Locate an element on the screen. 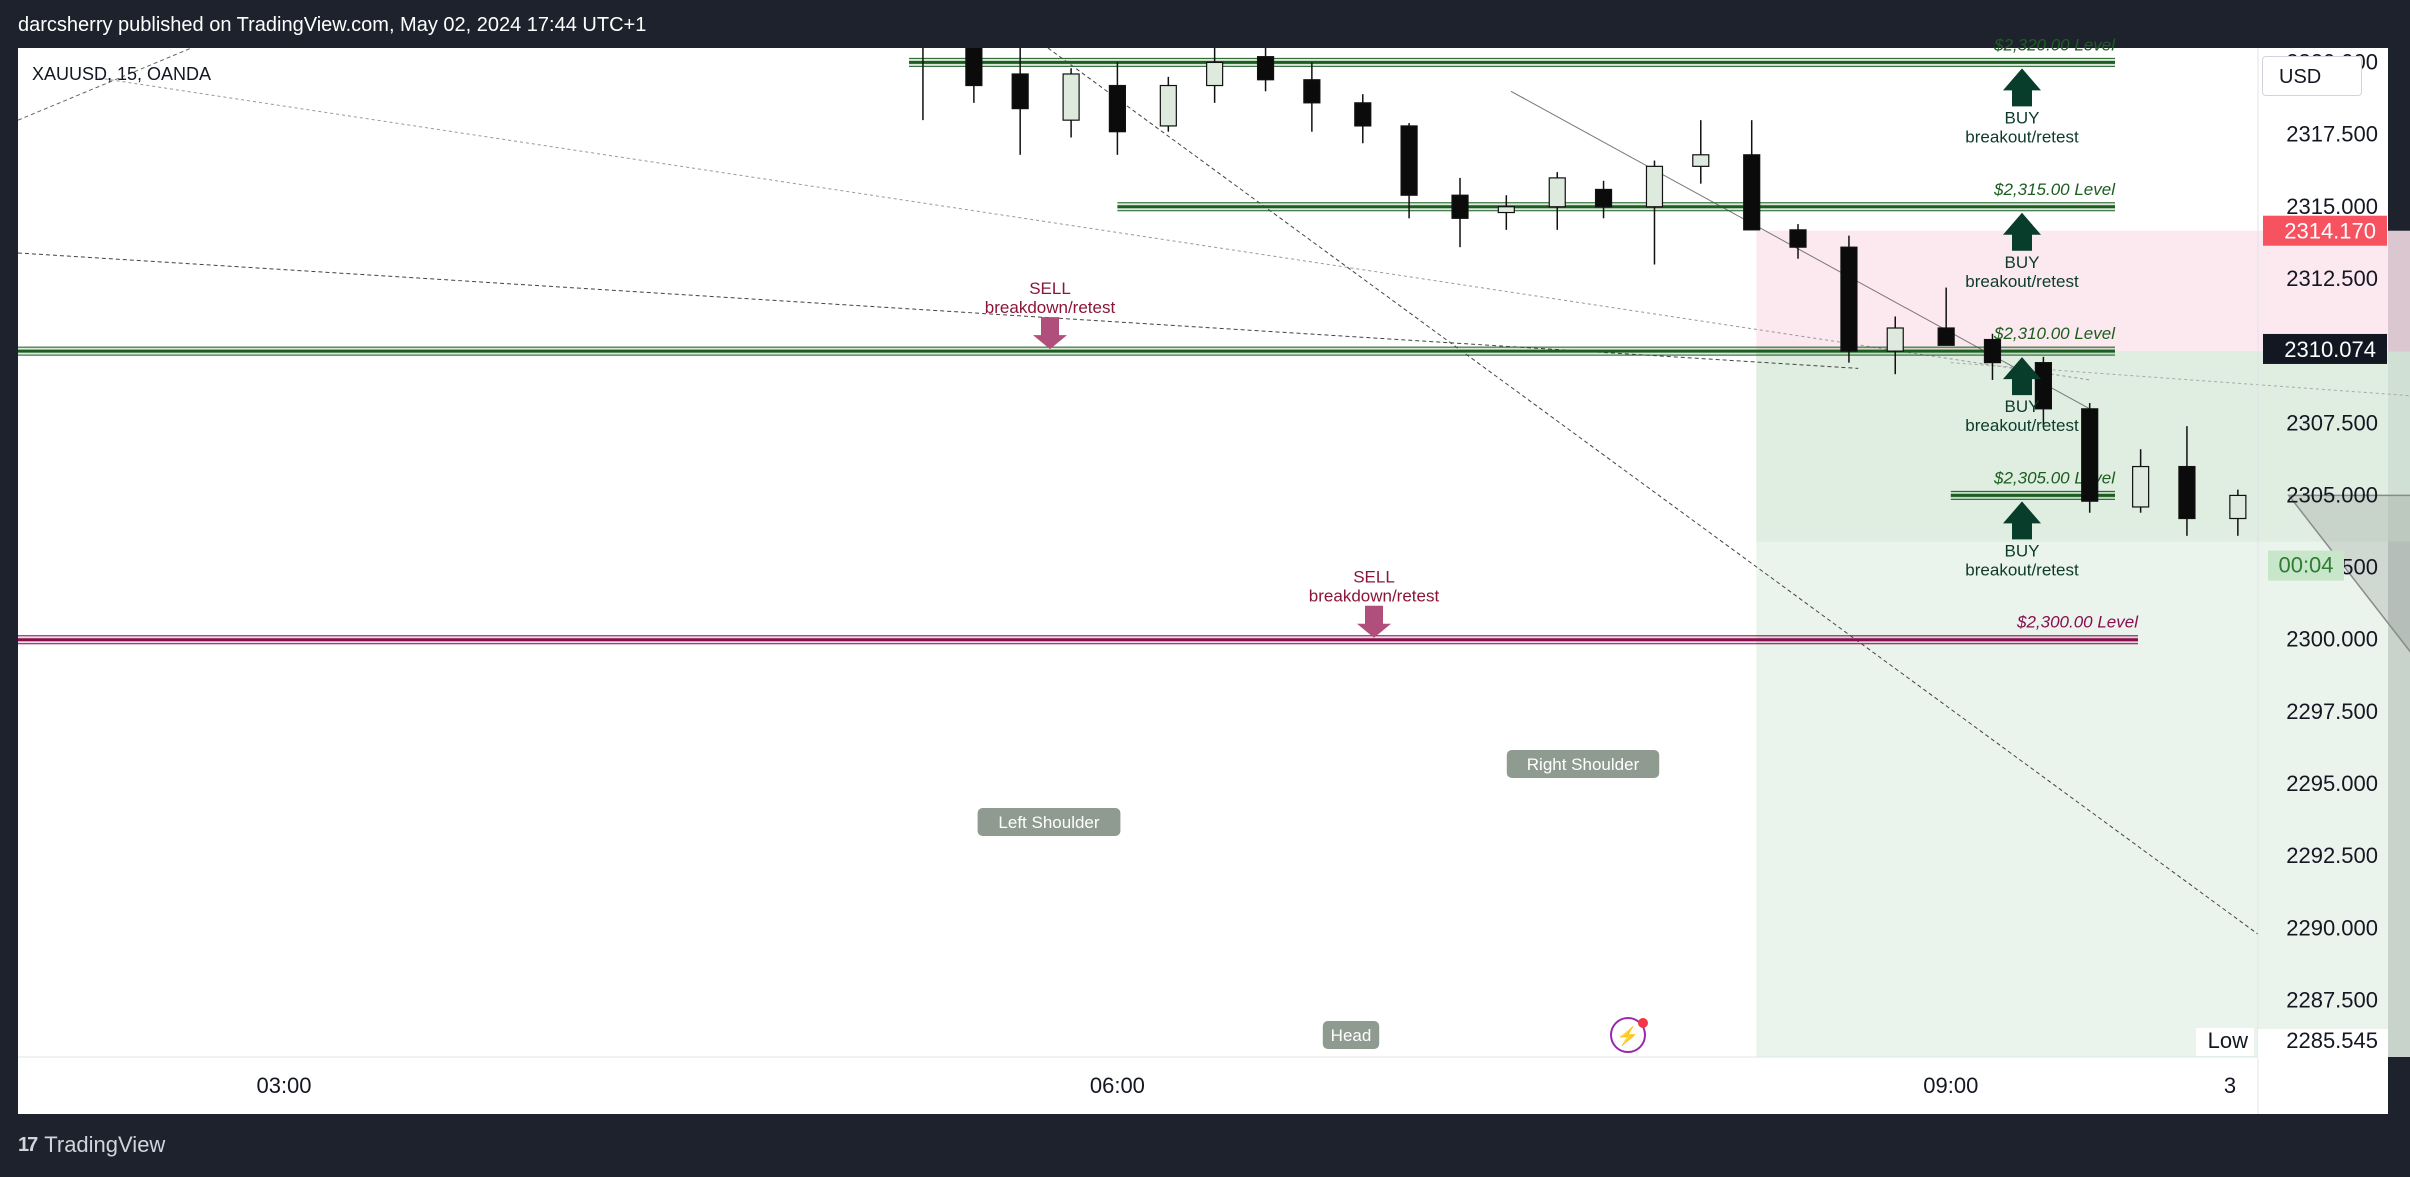 Image resolution: width=2410 pixels, height=1177 pixels. crosshair-price-box is located at coordinates (2325, 348).